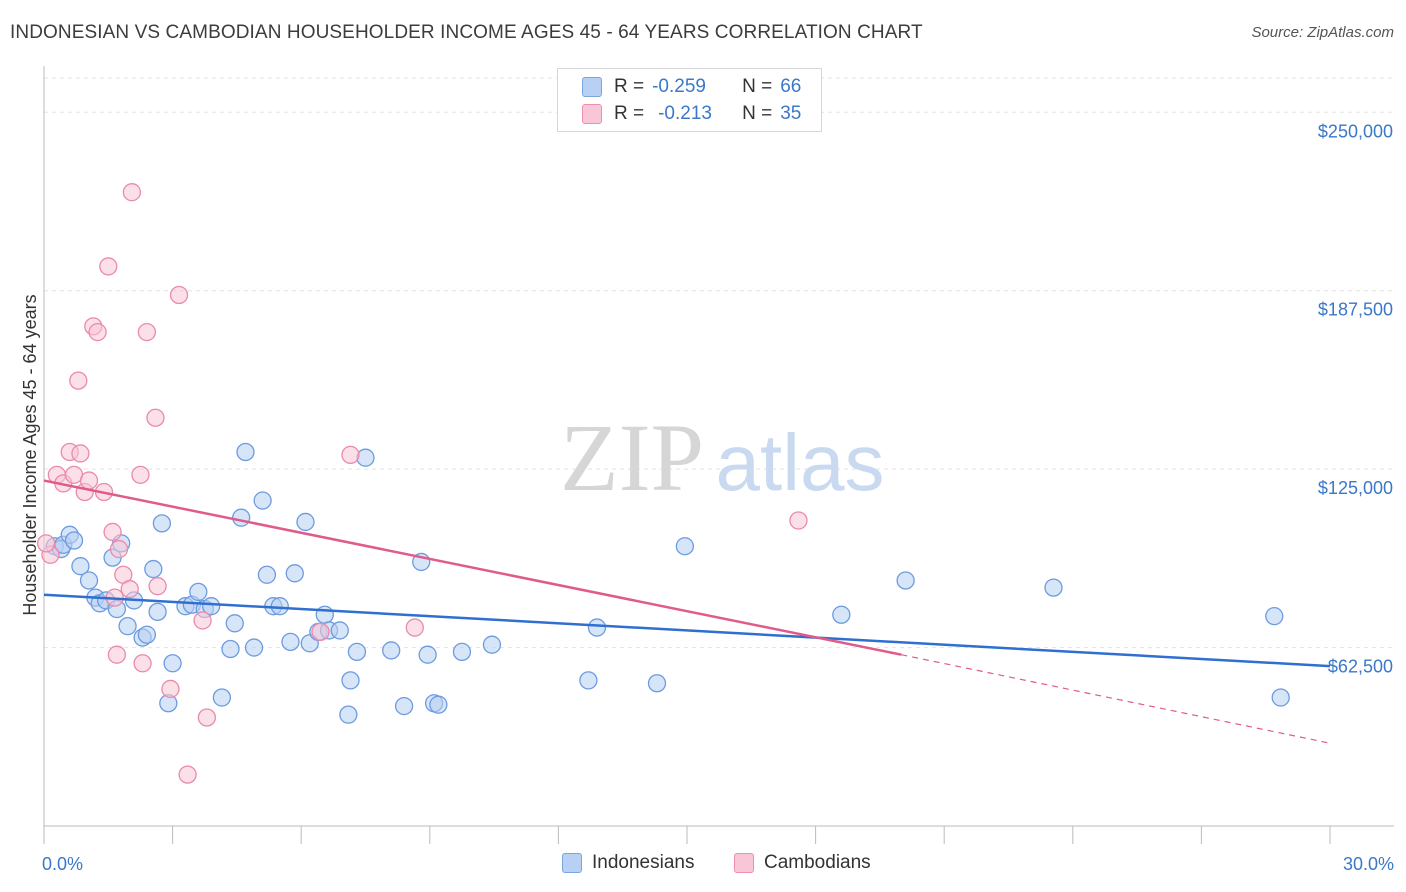 This screenshot has width=1406, height=892. Describe the element at coordinates (800, 462) in the screenshot. I see `watermark-atlas: atlas` at that location.